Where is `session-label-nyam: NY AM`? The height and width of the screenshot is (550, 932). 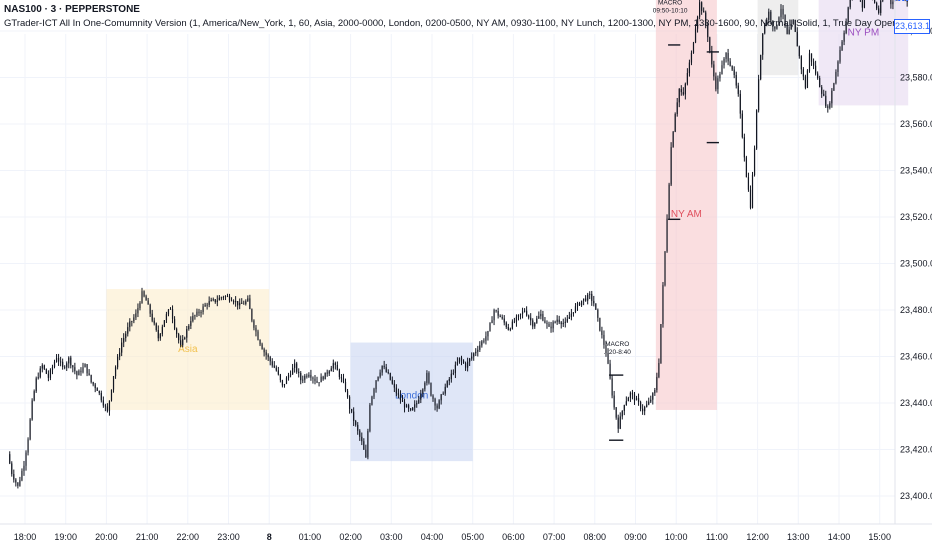 session-label-nyam: NY AM is located at coordinates (686, 214).